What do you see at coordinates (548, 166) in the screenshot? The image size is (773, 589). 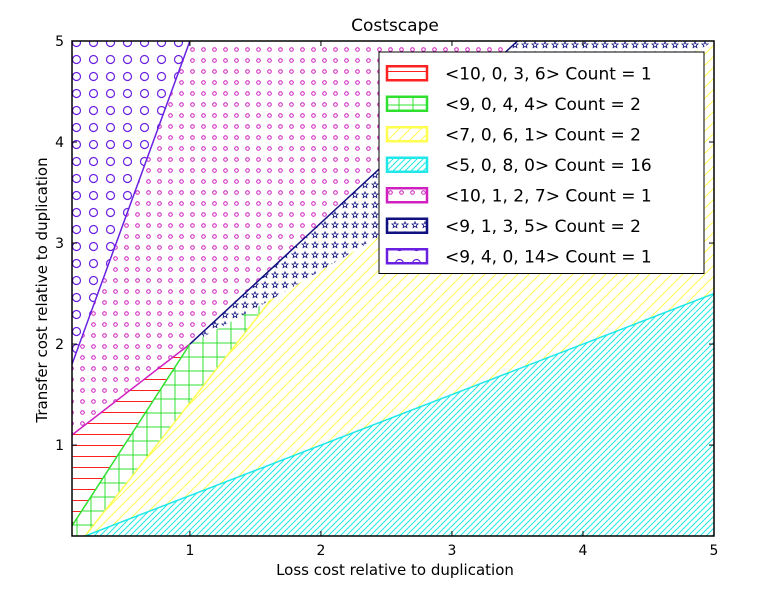 I see `legend-entry-4: <5, 0, 8, 0> Count = 16` at bounding box center [548, 166].